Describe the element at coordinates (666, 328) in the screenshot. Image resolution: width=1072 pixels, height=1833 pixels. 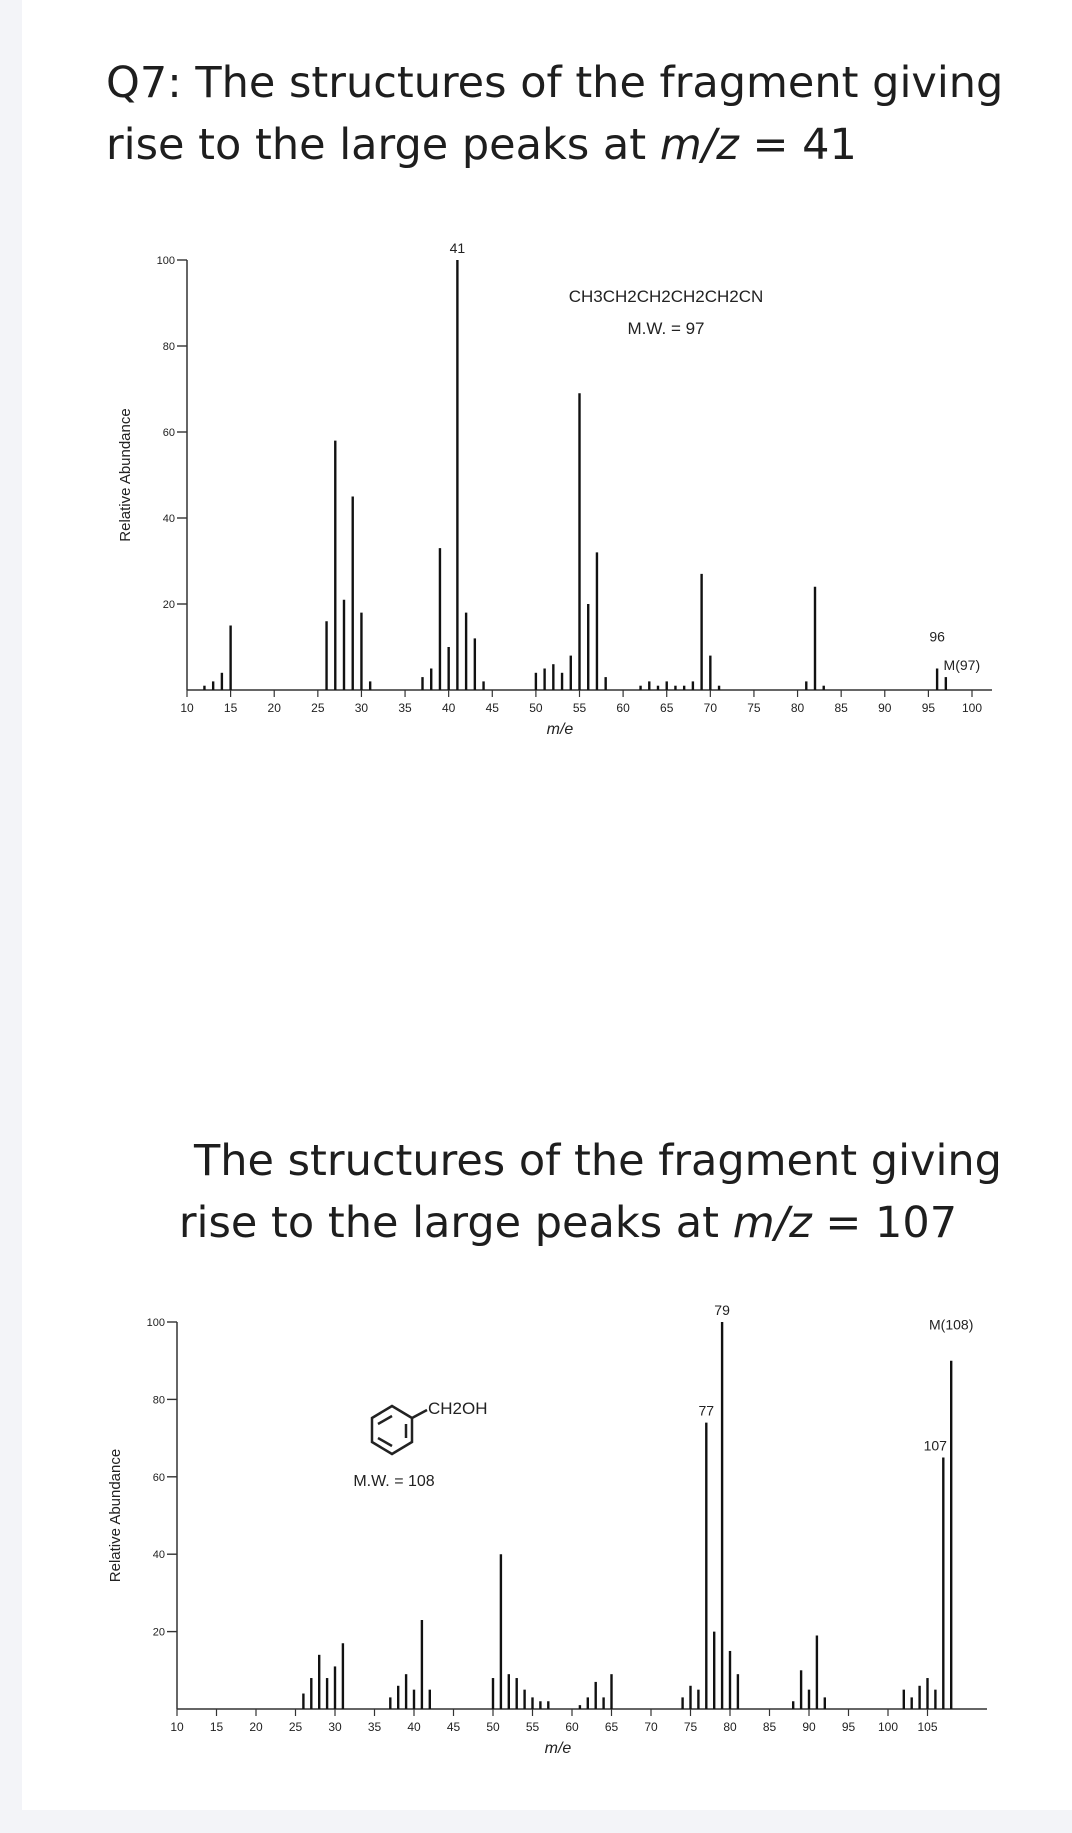
I see `molecular-weight-label: M.W. = 97` at that location.